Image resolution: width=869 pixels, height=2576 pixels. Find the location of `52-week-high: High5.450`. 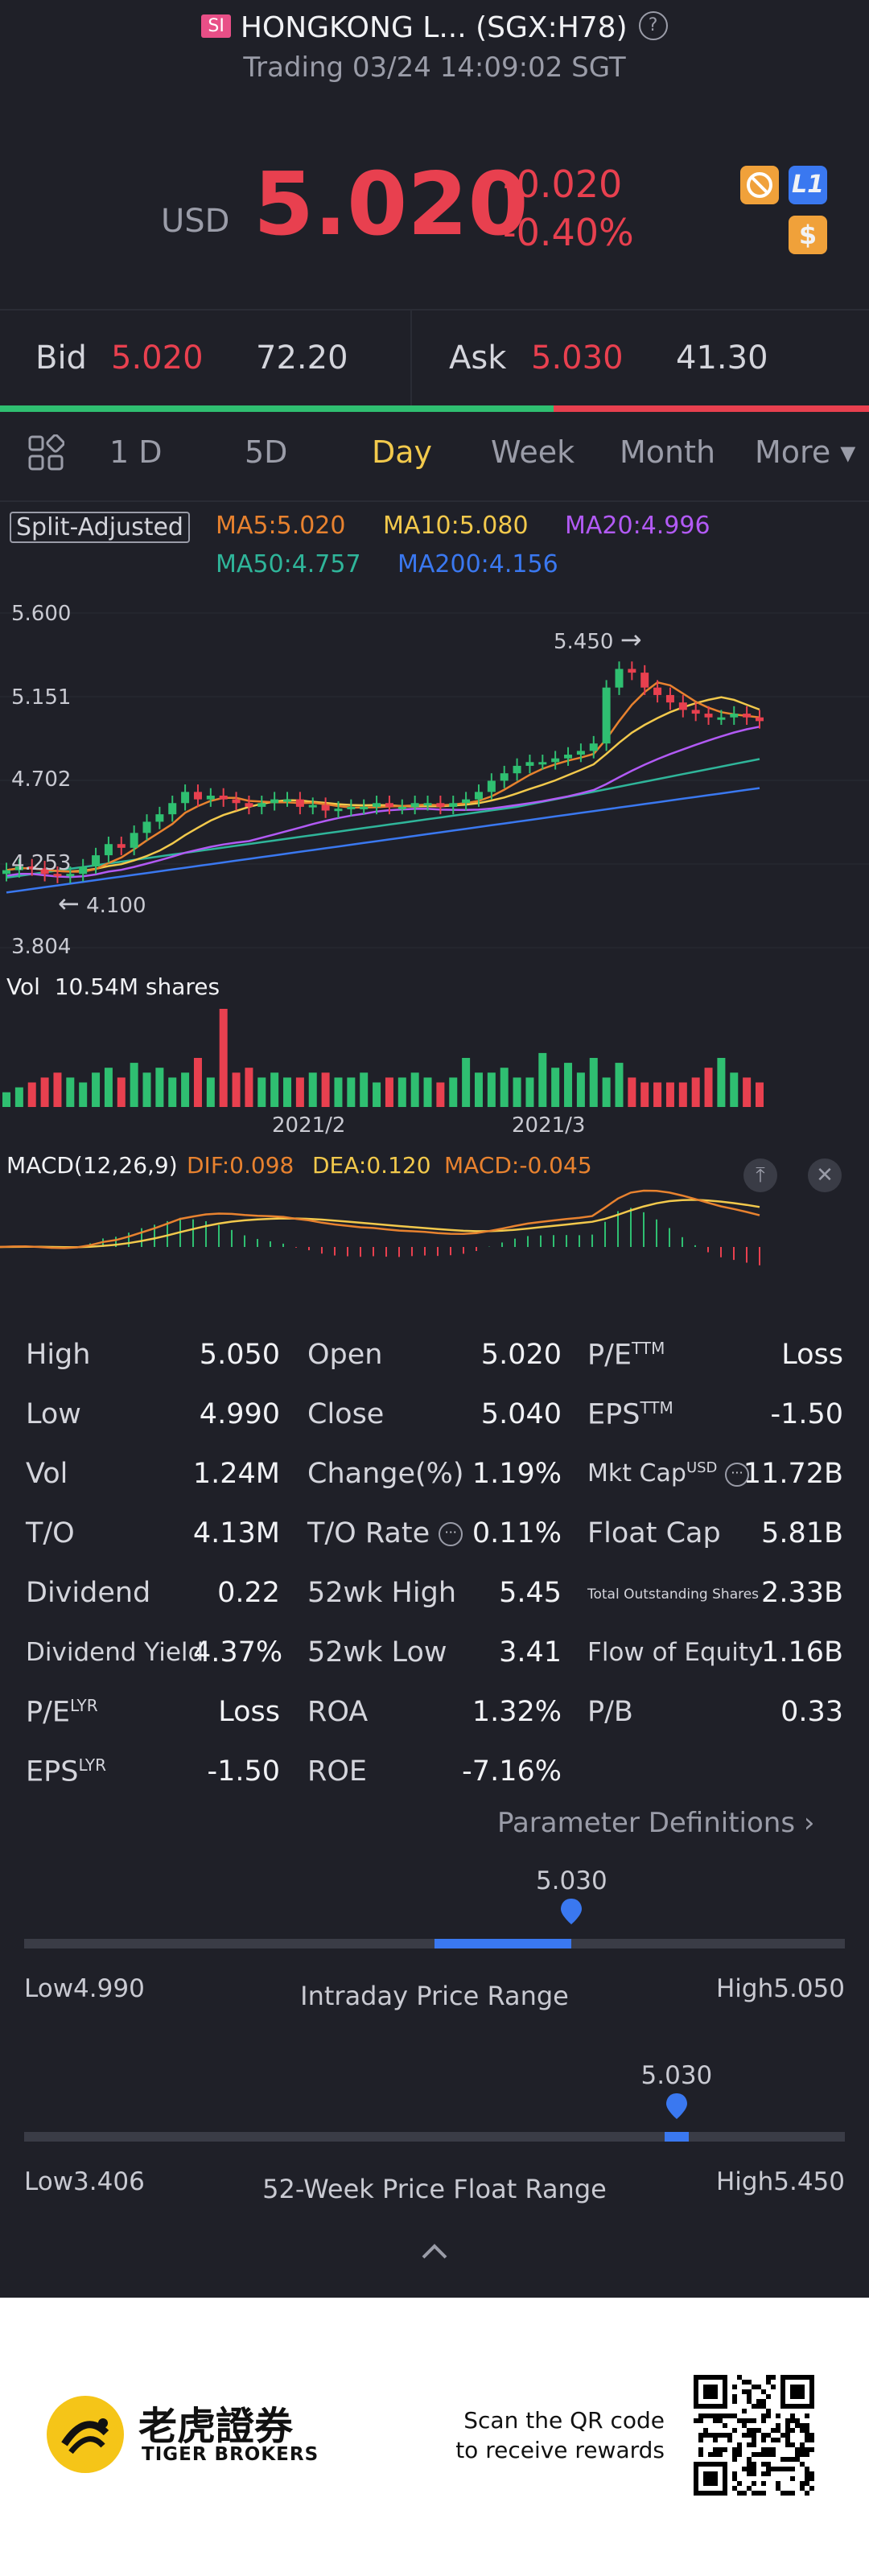

52-week-high: High5.450 is located at coordinates (780, 2181).